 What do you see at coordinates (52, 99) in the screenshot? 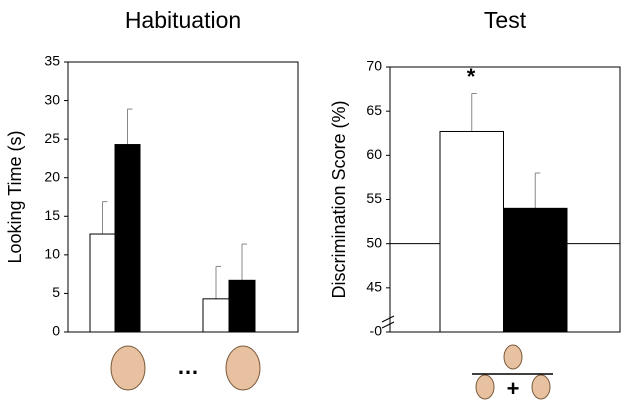
I see `y-tick-label: 30` at bounding box center [52, 99].